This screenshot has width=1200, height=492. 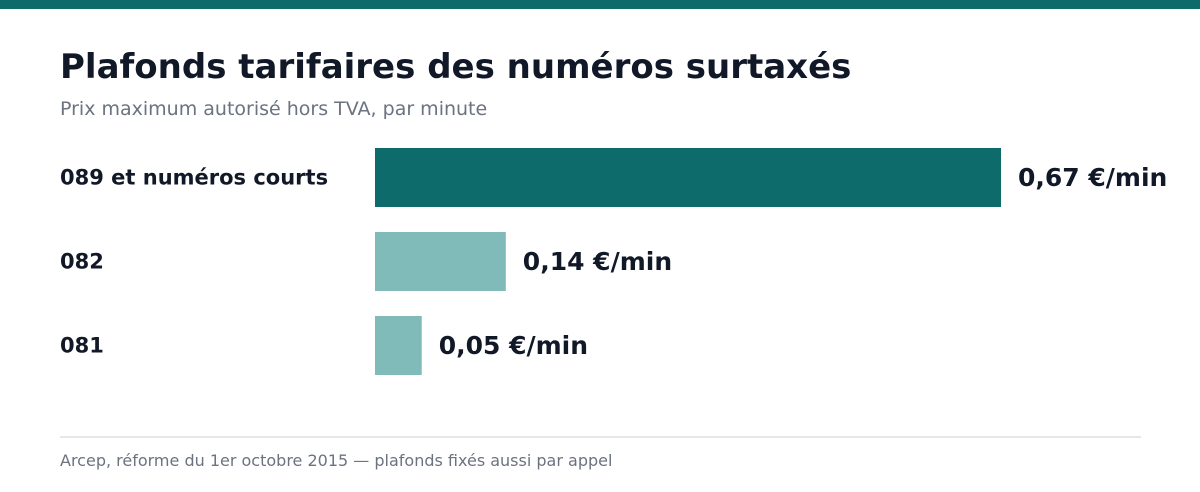 I want to click on value-label: 0,67 €/min, so click(x=1092, y=177).